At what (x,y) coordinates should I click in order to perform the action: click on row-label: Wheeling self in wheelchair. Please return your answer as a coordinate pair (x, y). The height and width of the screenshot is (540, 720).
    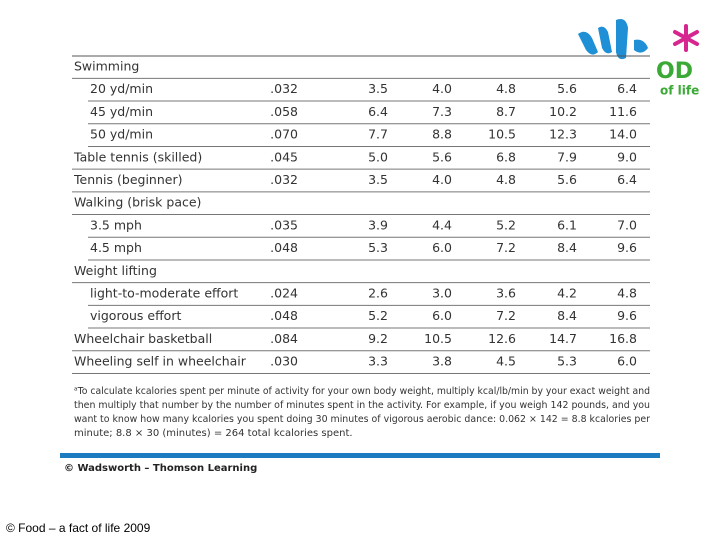
    Looking at the image, I should click on (160, 361).